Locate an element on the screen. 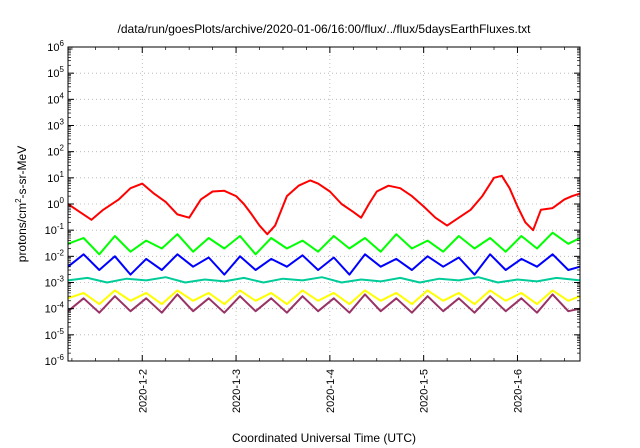 The height and width of the screenshot is (448, 640). y-tick-label: 10⁻⁶ is located at coordinates (55, 360).